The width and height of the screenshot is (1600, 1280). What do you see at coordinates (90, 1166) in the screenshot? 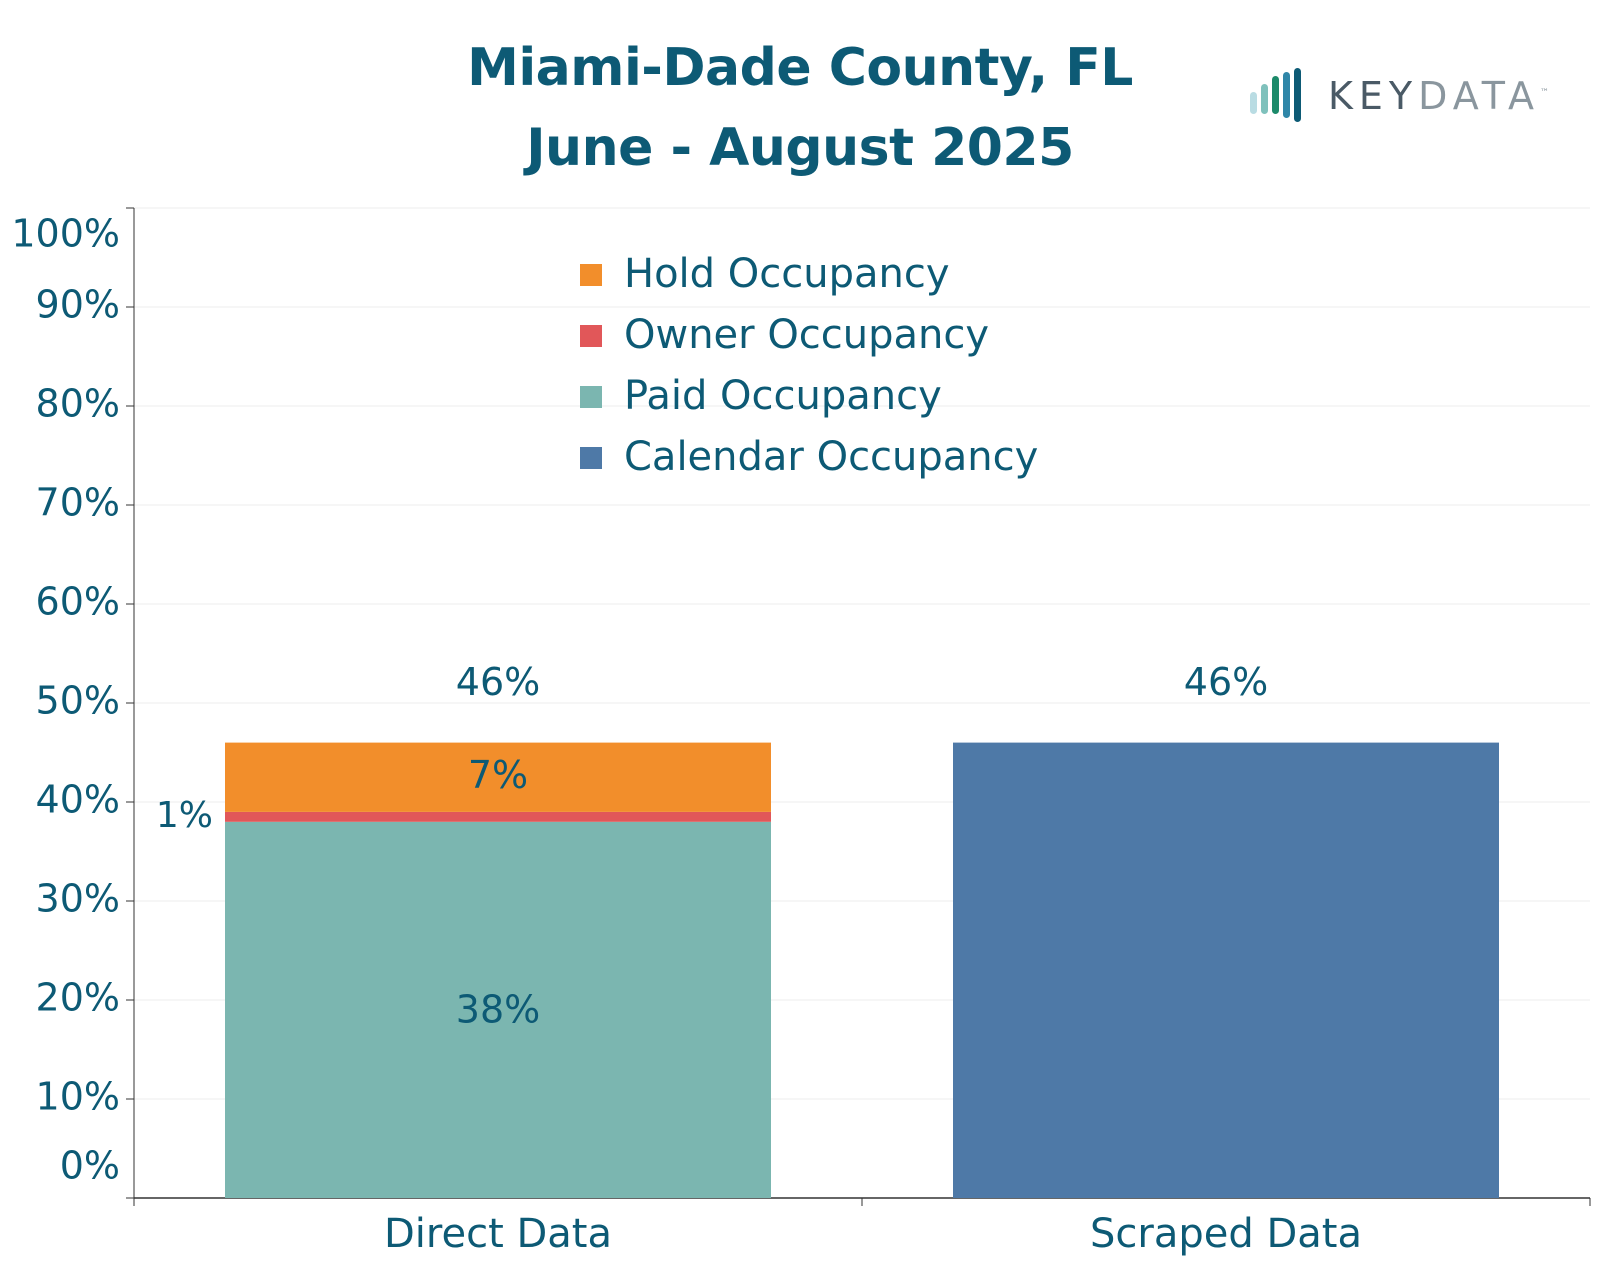
I see `y-tick-label: 0%` at bounding box center [90, 1166].